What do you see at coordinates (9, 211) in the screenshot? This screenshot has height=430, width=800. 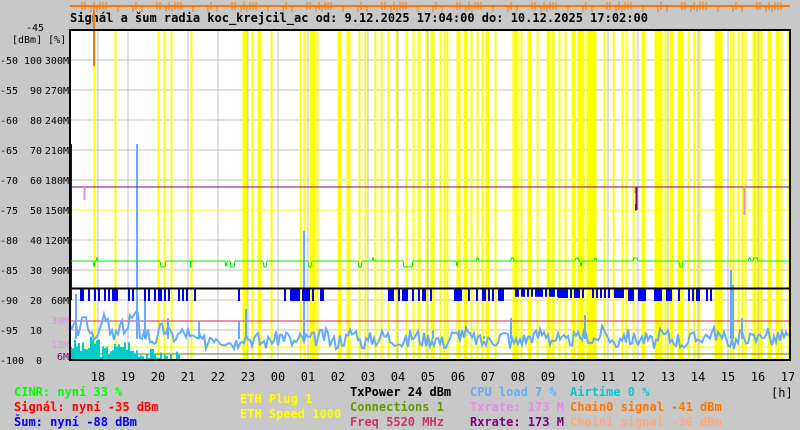 I see `y-tick-dbm: -75` at bounding box center [9, 211].